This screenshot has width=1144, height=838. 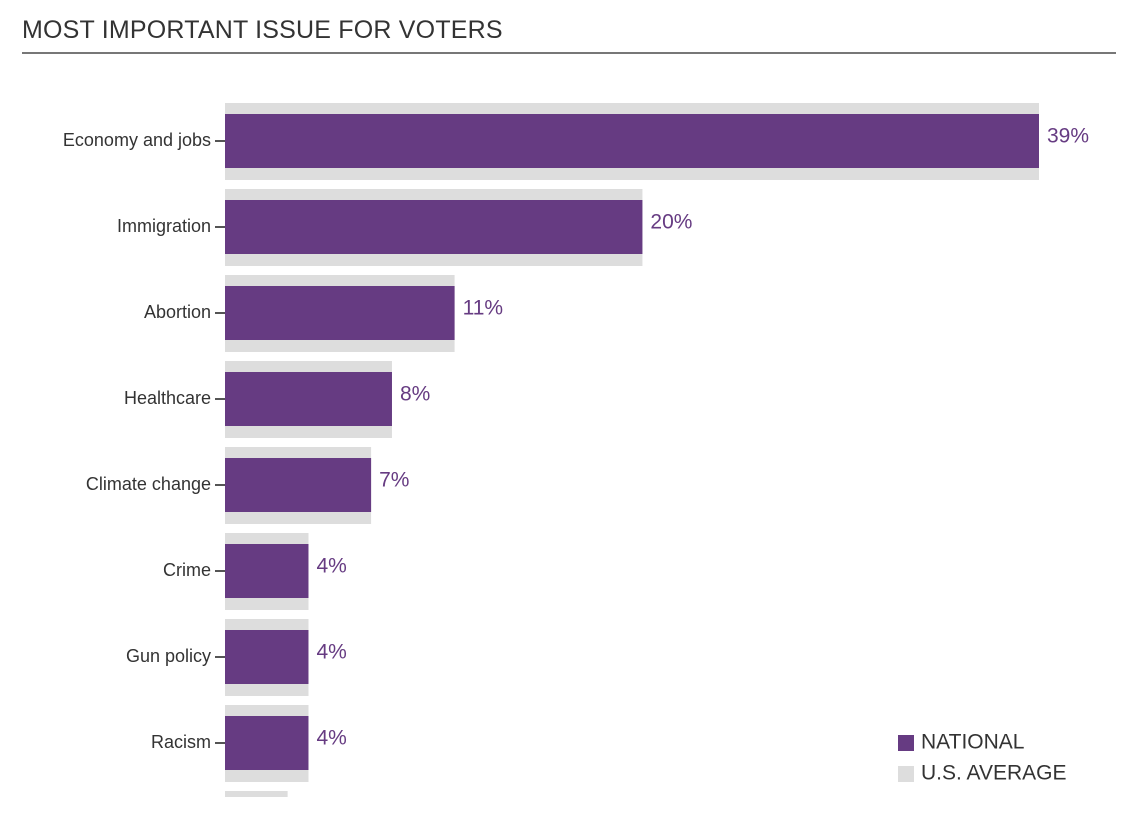 I want to click on category-label: Healthcare, so click(x=167, y=398).